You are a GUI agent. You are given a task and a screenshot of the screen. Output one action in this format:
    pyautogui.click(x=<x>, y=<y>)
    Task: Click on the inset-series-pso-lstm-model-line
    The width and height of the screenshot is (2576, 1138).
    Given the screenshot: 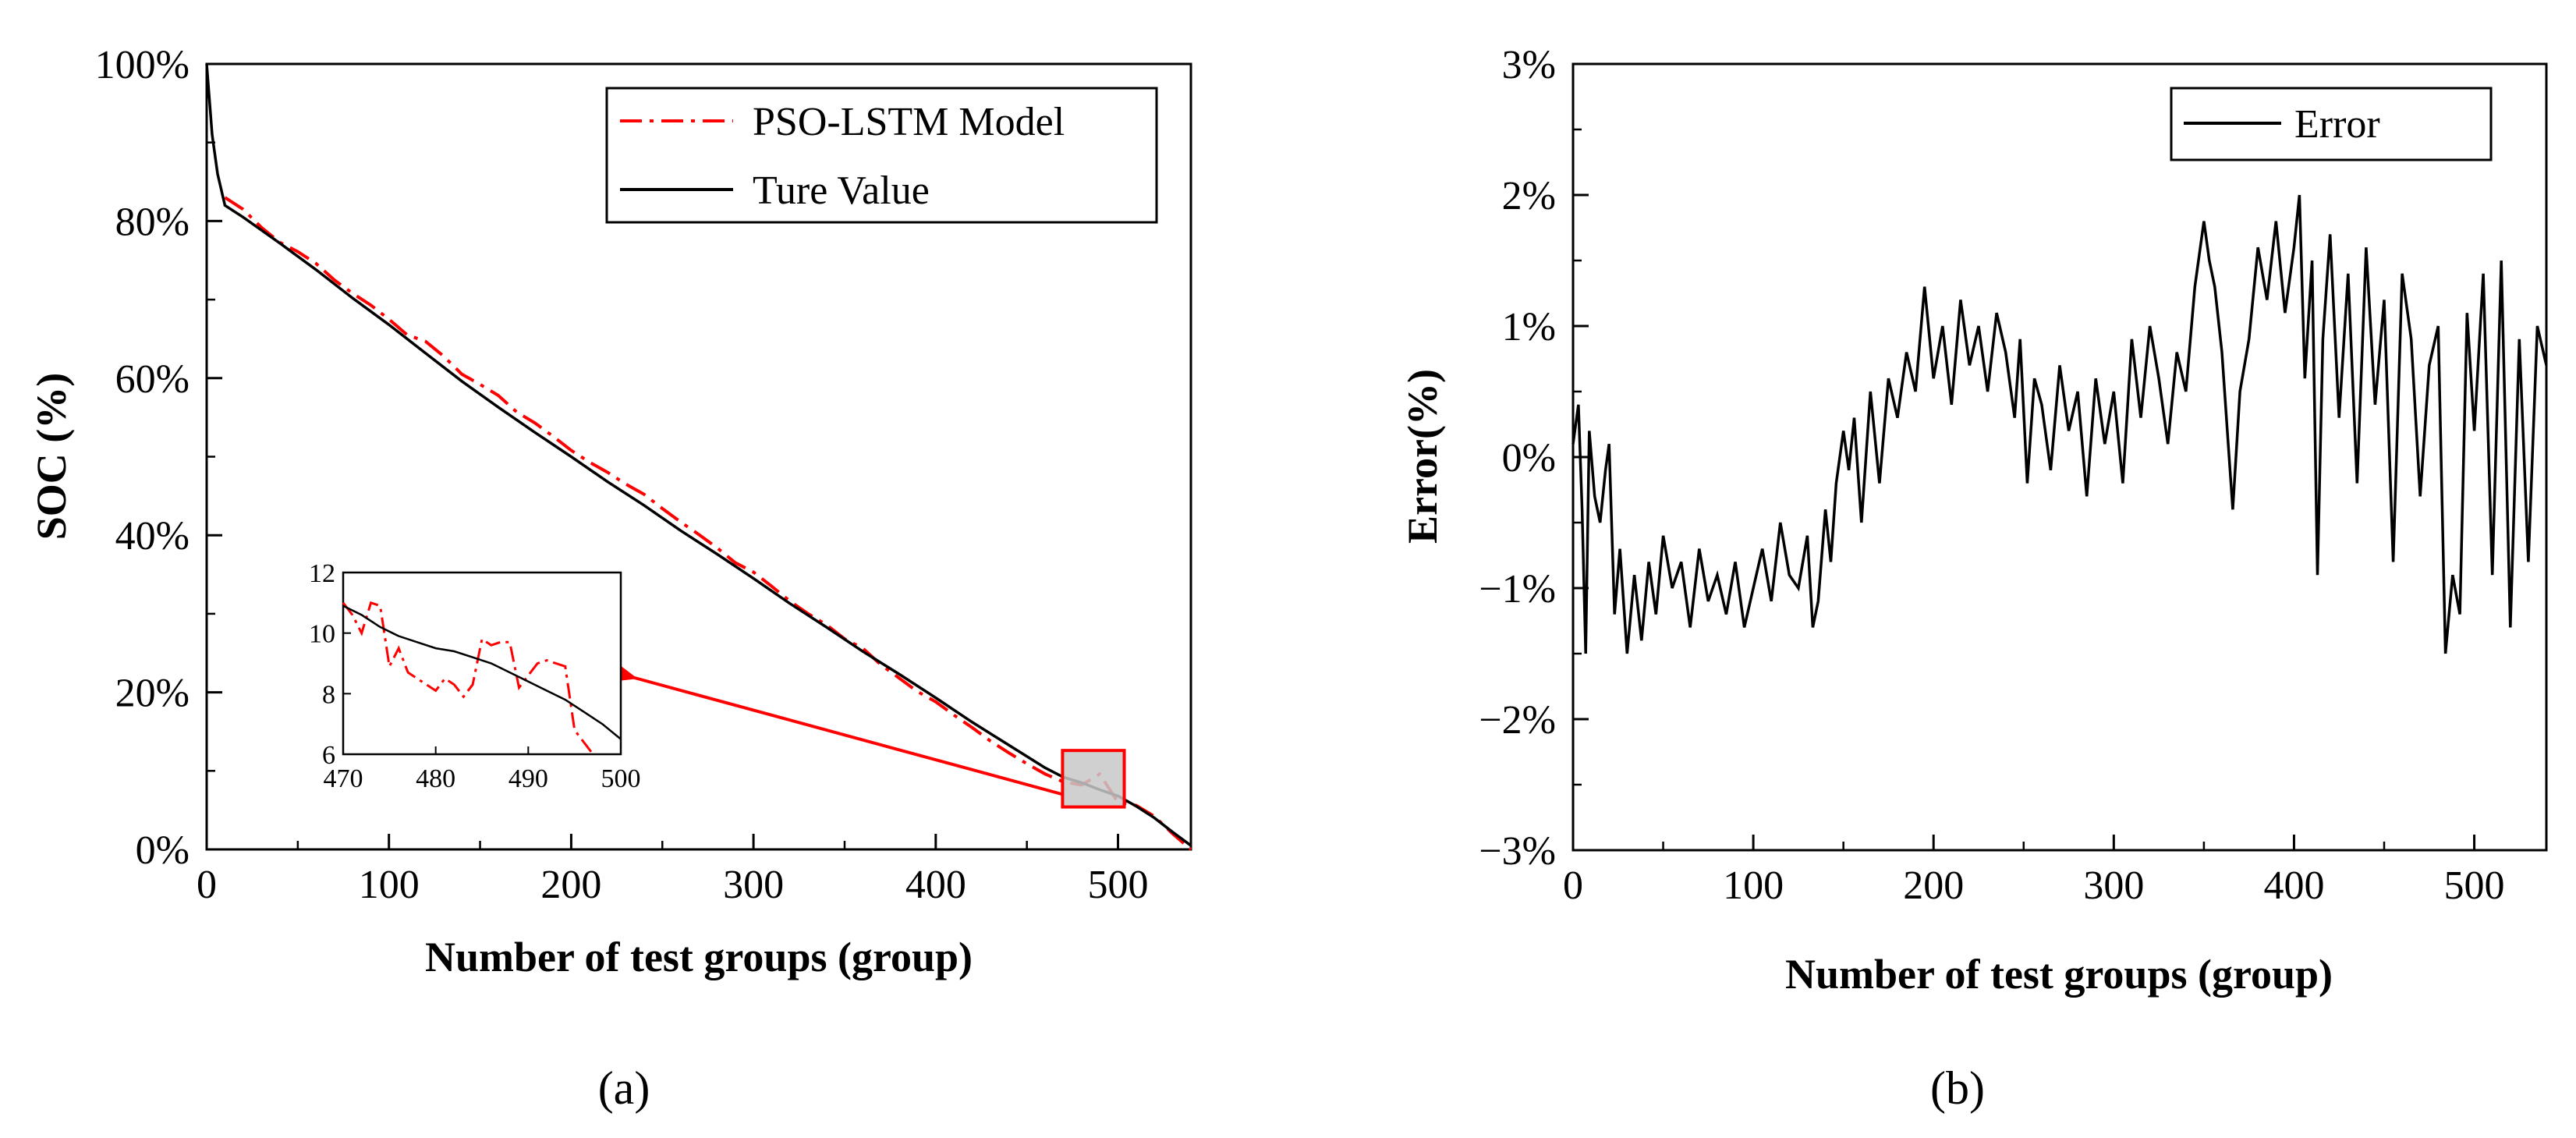 What is the action you would take?
    pyautogui.click(x=468, y=678)
    